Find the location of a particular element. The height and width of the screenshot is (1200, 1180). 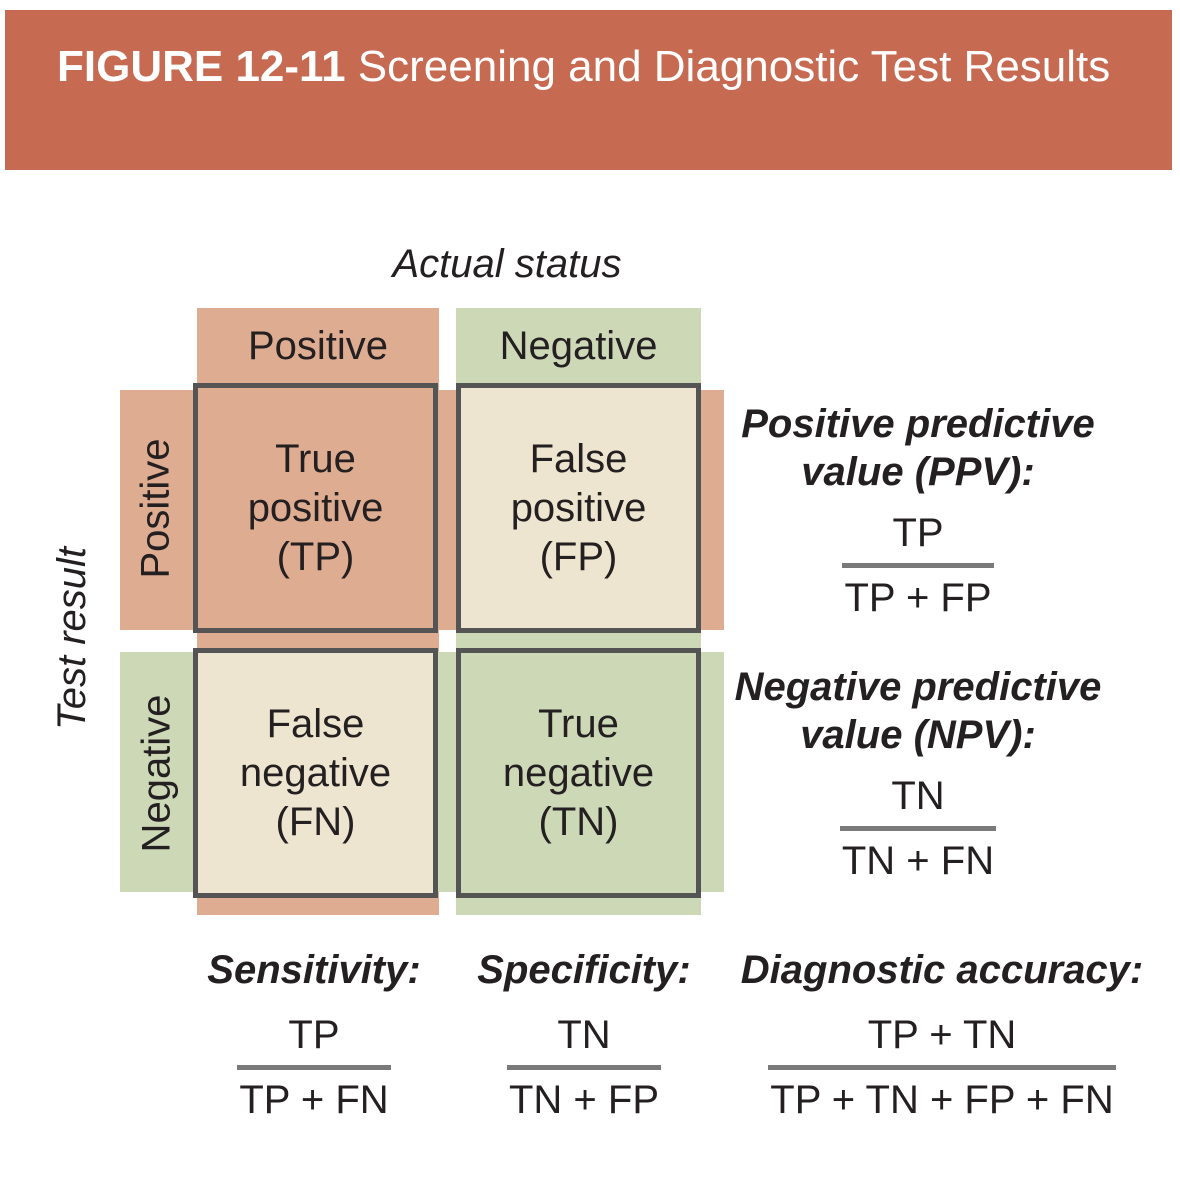

cell-line: (TN) is located at coordinates (578, 821).